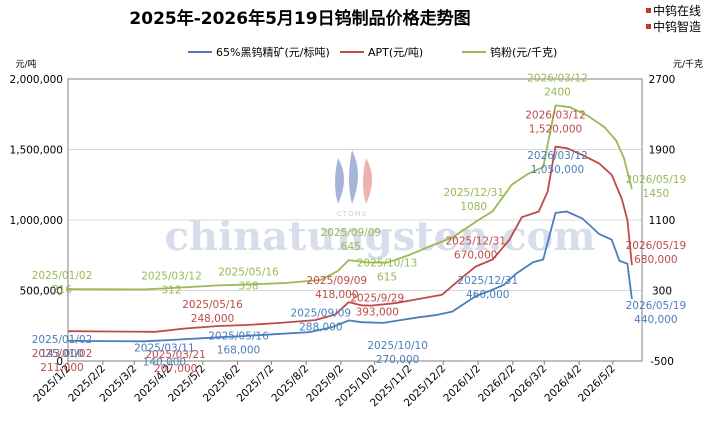 The image size is (710, 426). I want to click on data-label: 2025/03/12, so click(171, 276).